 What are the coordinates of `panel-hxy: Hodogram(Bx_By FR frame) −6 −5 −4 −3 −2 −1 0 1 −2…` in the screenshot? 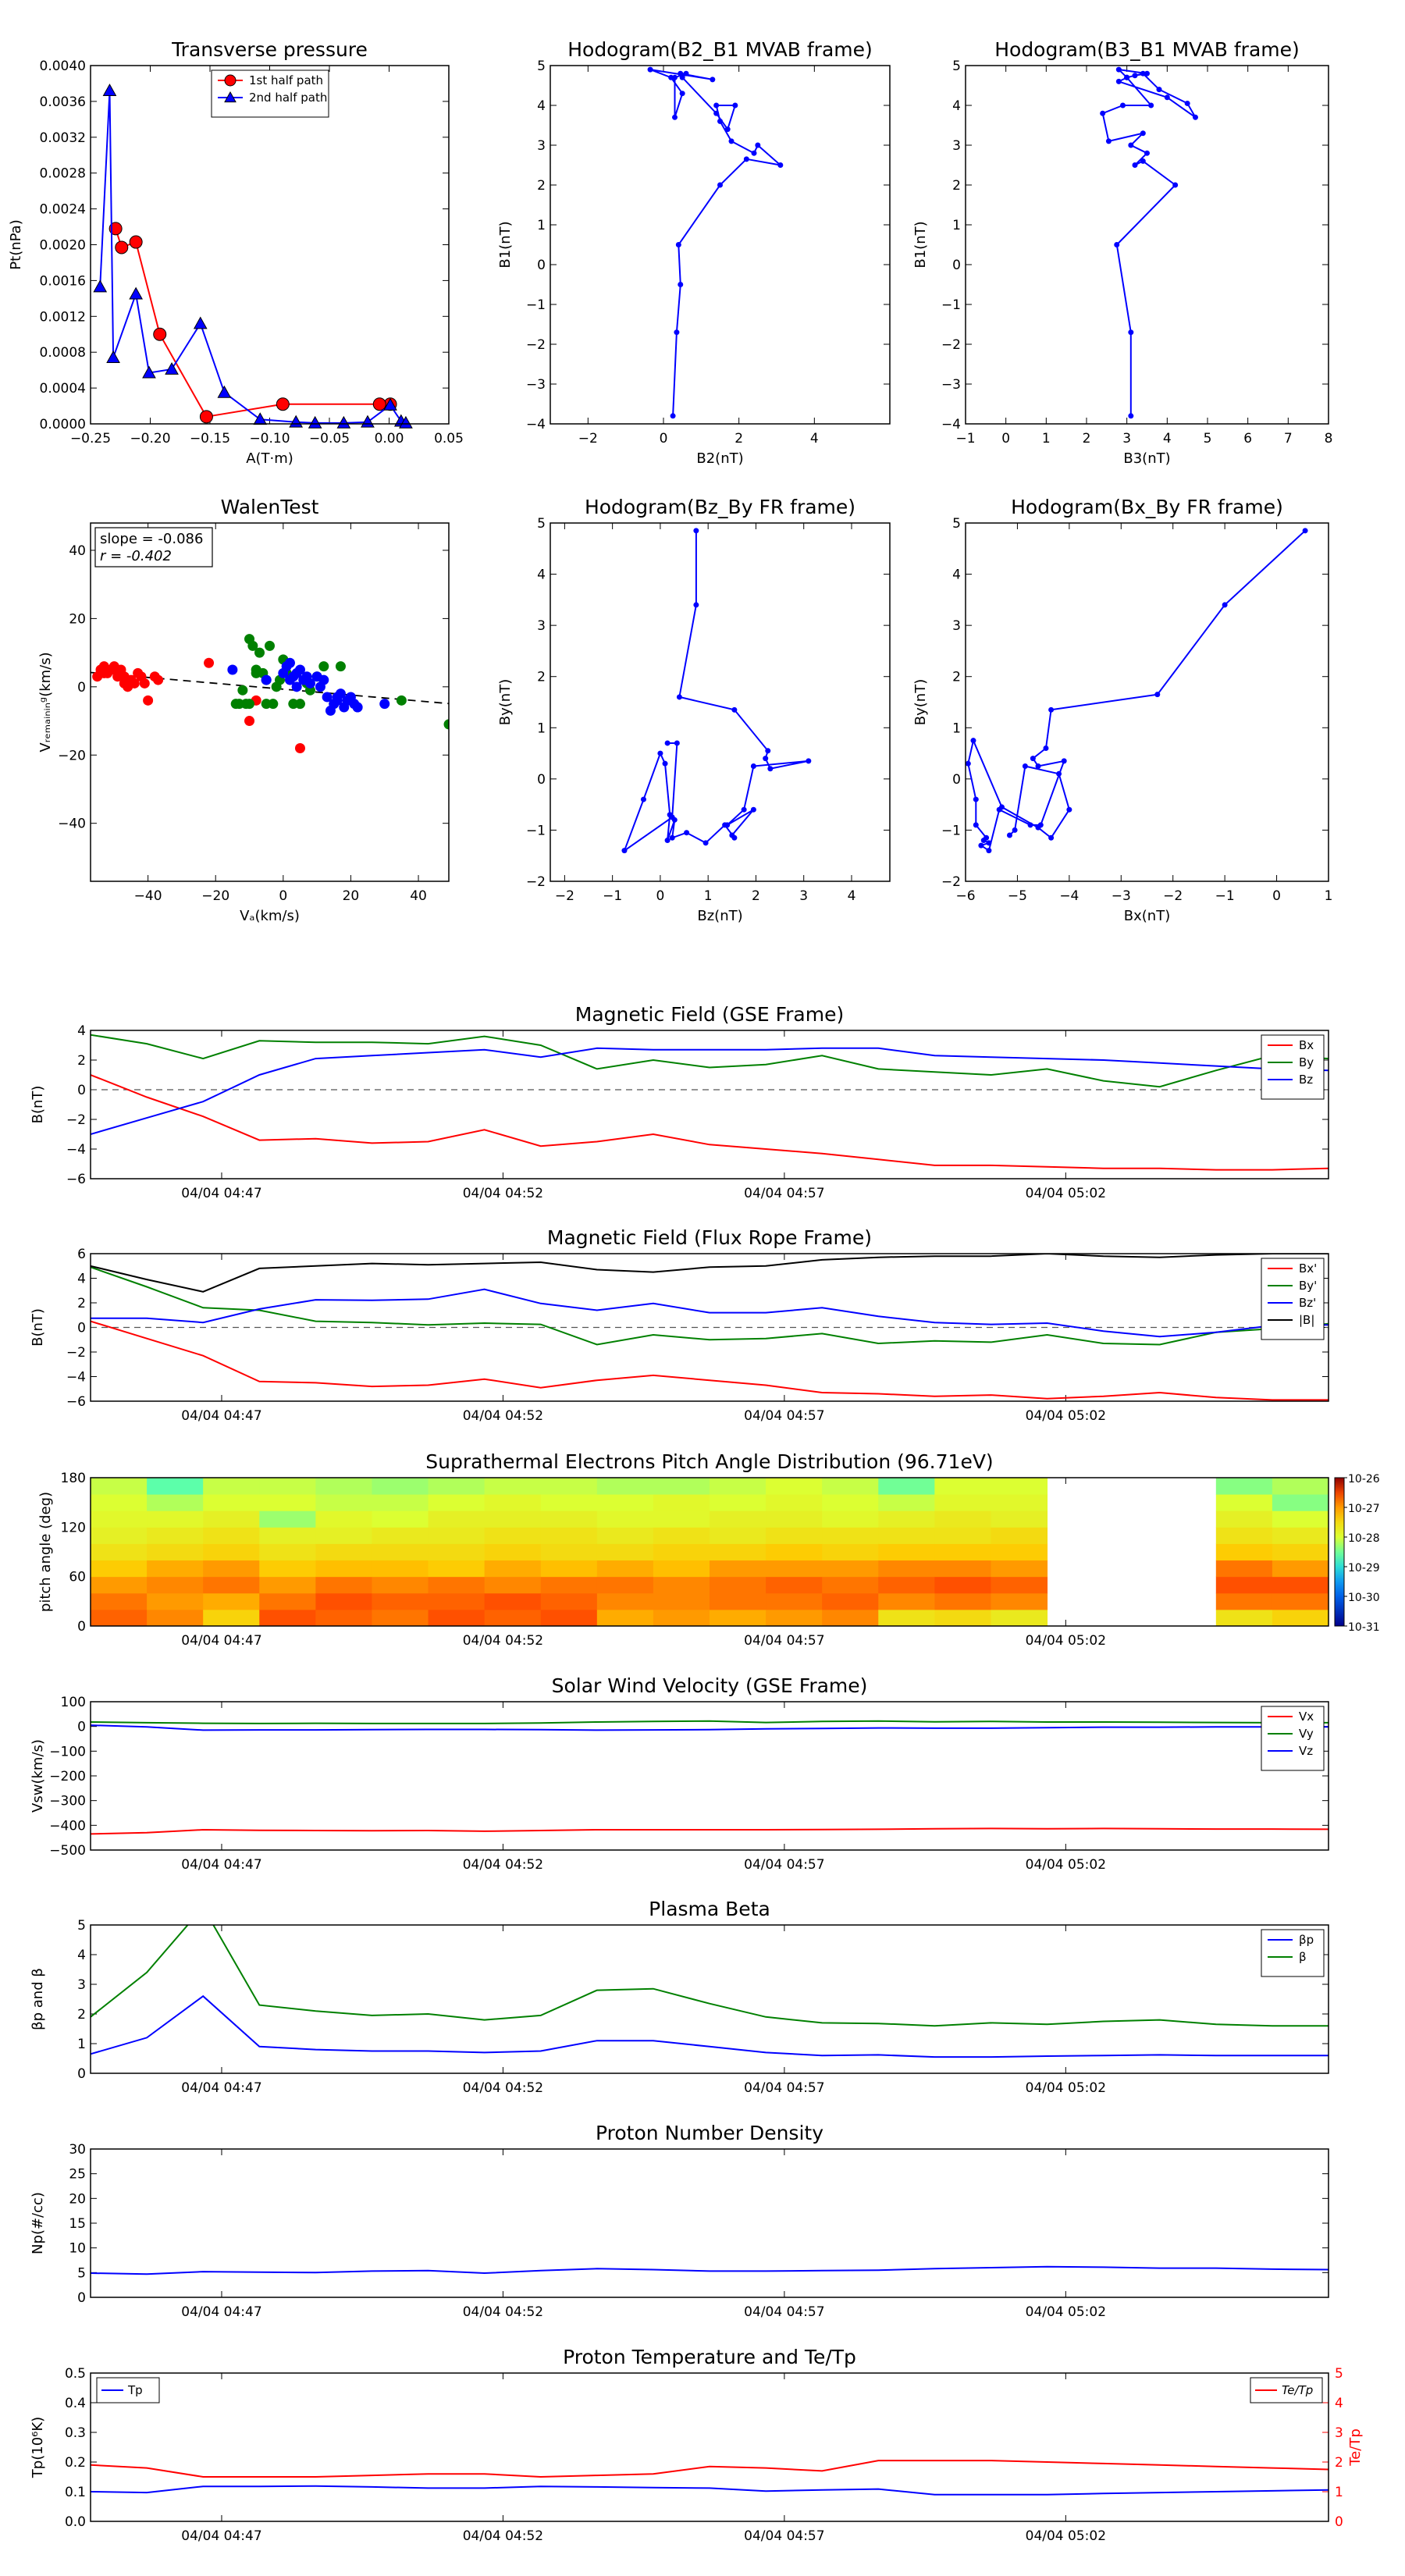 It's located at (1122, 710).